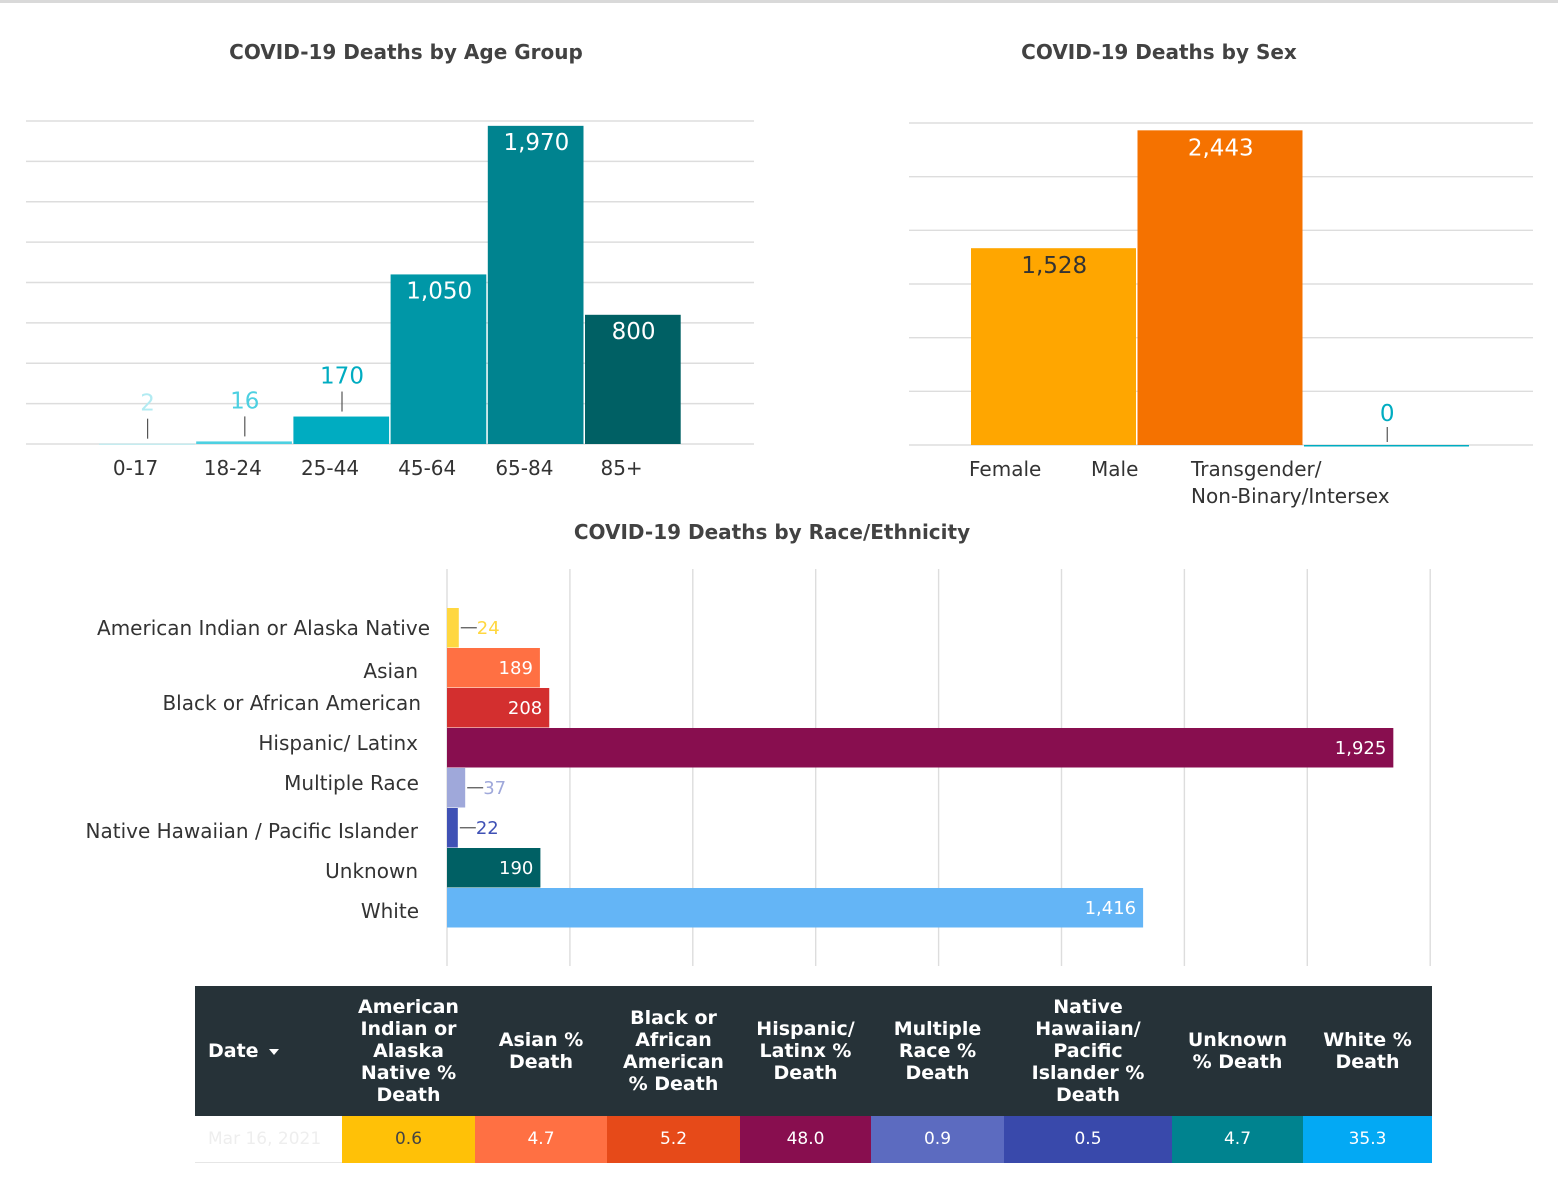 Image resolution: width=1558 pixels, height=1180 pixels. What do you see at coordinates (406, 52) in the screenshot?
I see `age-chart-title: COVID-19 Deaths by Age Group` at bounding box center [406, 52].